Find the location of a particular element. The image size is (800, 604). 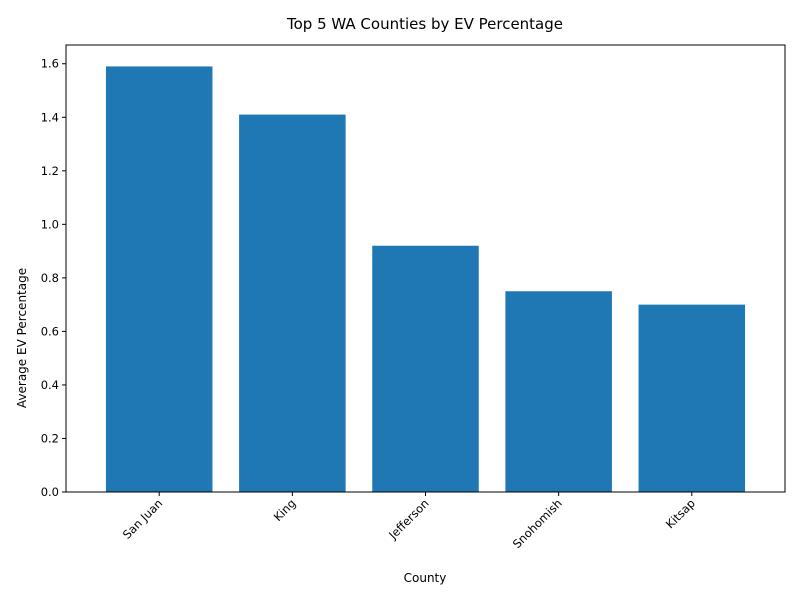

y-tick-label: 0.0 is located at coordinates (50, 492).